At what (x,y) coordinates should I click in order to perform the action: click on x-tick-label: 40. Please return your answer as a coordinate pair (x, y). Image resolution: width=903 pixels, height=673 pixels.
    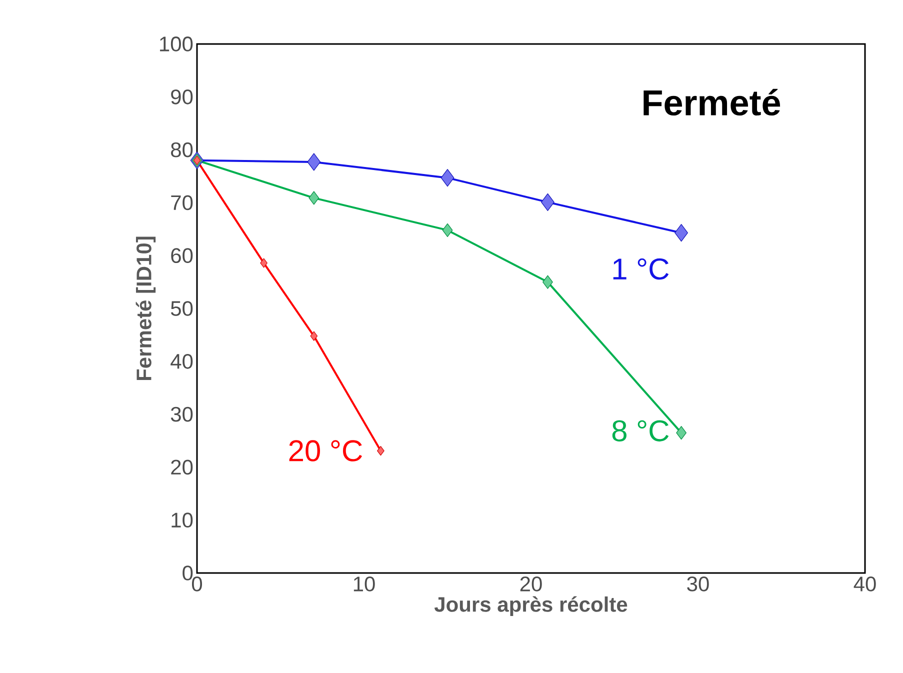
    Looking at the image, I should click on (865, 584).